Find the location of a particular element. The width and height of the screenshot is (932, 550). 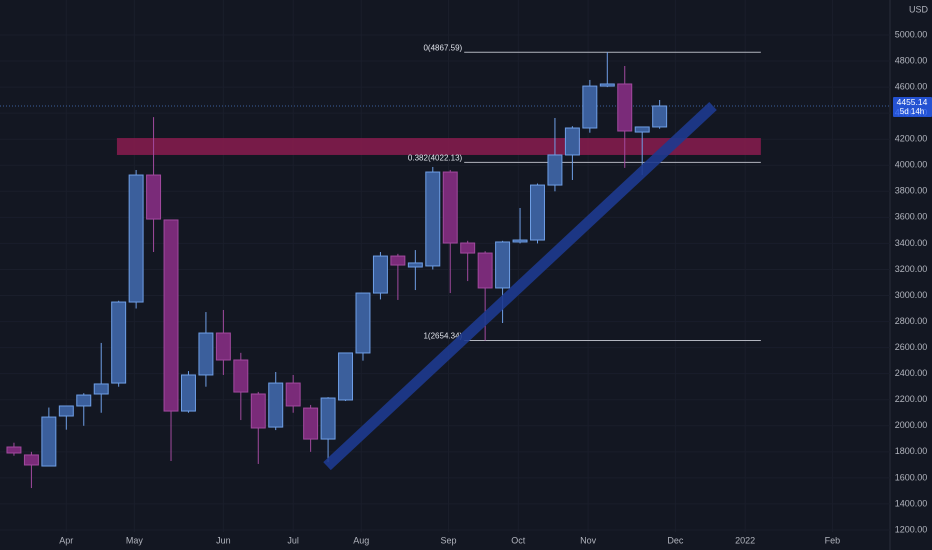

x-tick-label: 2022 is located at coordinates (745, 540).